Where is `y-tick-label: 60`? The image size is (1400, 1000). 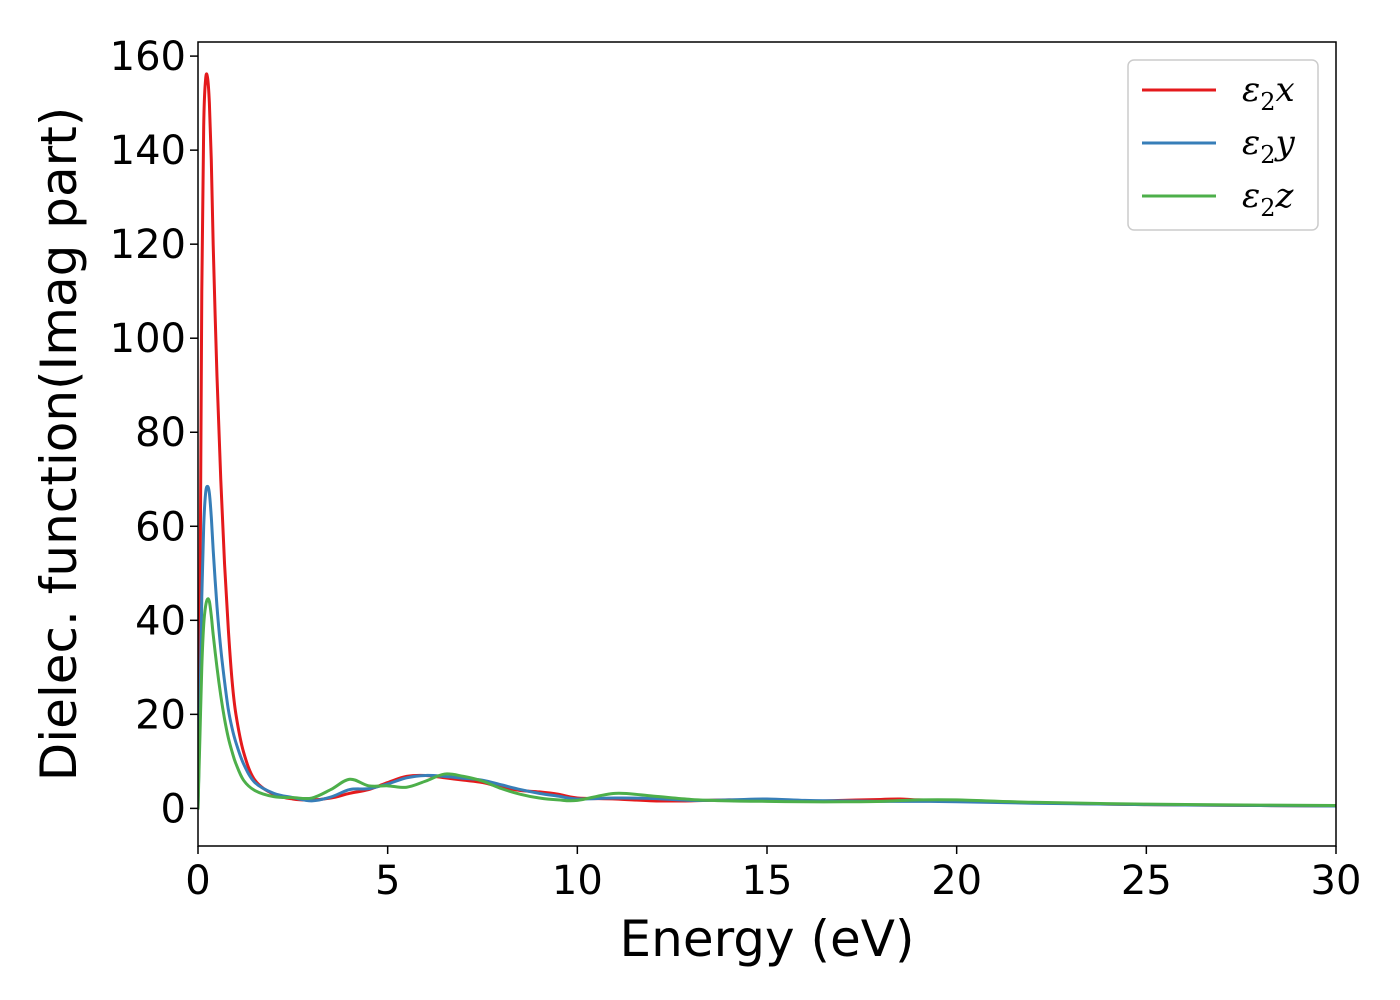 y-tick-label: 60 is located at coordinates (160, 527).